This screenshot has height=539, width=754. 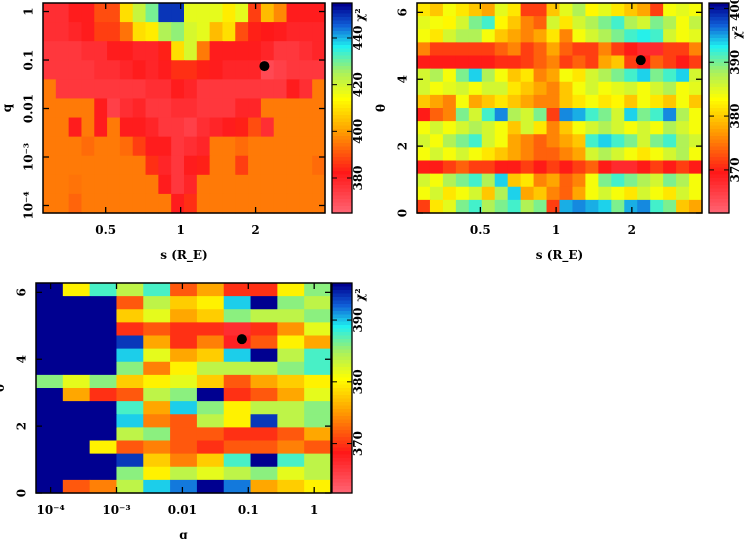 What do you see at coordinates (358, 84) in the screenshot?
I see `colorbar-tick-label: 420` at bounding box center [358, 84].